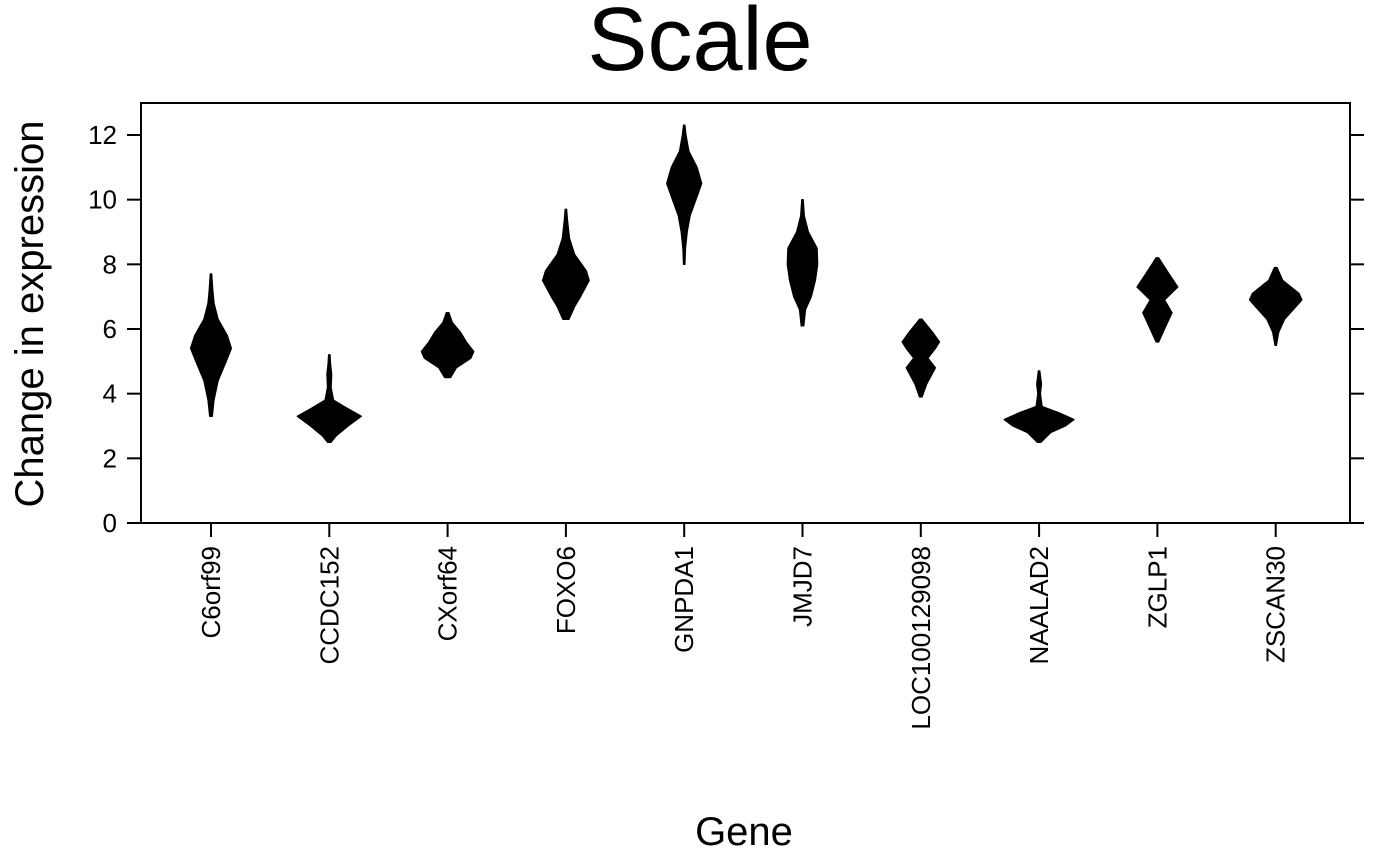 Image resolution: width=1400 pixels, height=866 pixels. I want to click on y-tick-label: 2, so click(110, 458).